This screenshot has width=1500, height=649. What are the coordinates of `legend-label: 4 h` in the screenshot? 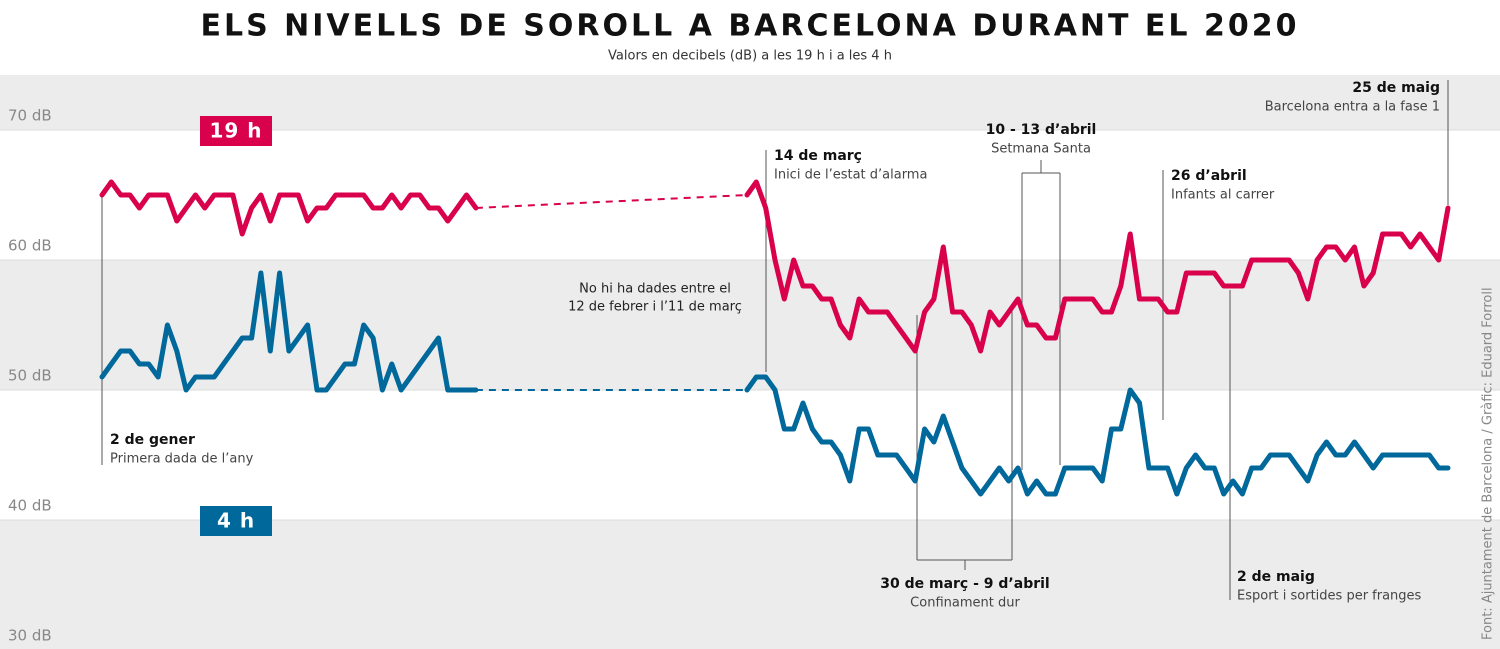 It's located at (236, 521).